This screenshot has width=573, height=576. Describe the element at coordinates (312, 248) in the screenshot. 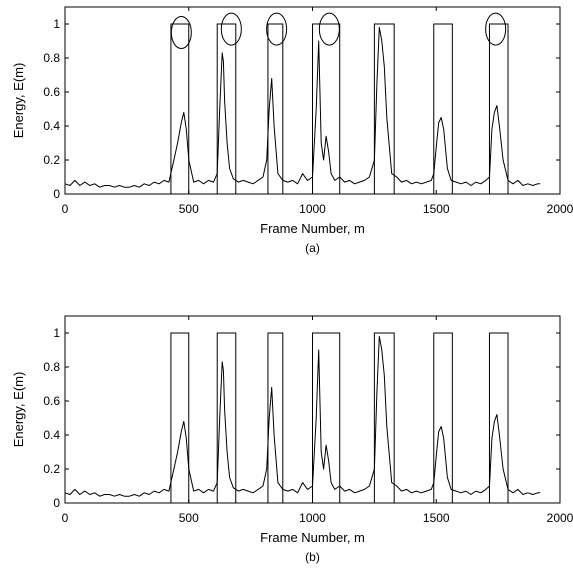

I see `panel-caption: (a)` at that location.